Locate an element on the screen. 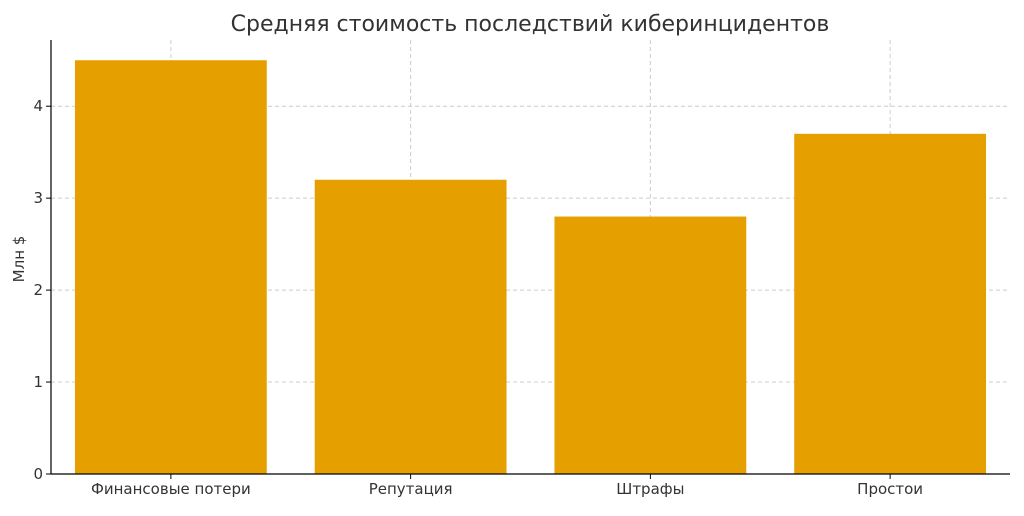  y-axis-label: Млн $ is located at coordinates (19, 259).